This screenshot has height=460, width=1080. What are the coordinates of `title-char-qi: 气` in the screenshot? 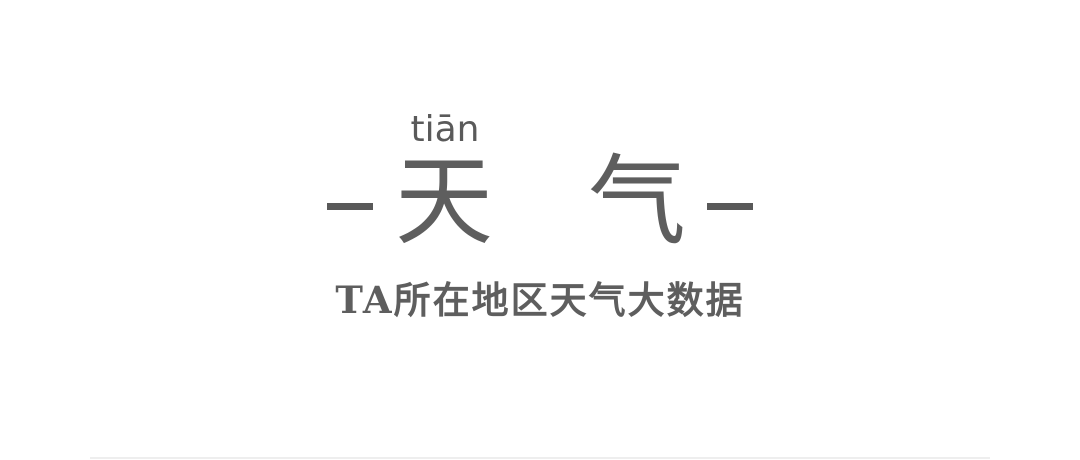 It's located at (637, 202).